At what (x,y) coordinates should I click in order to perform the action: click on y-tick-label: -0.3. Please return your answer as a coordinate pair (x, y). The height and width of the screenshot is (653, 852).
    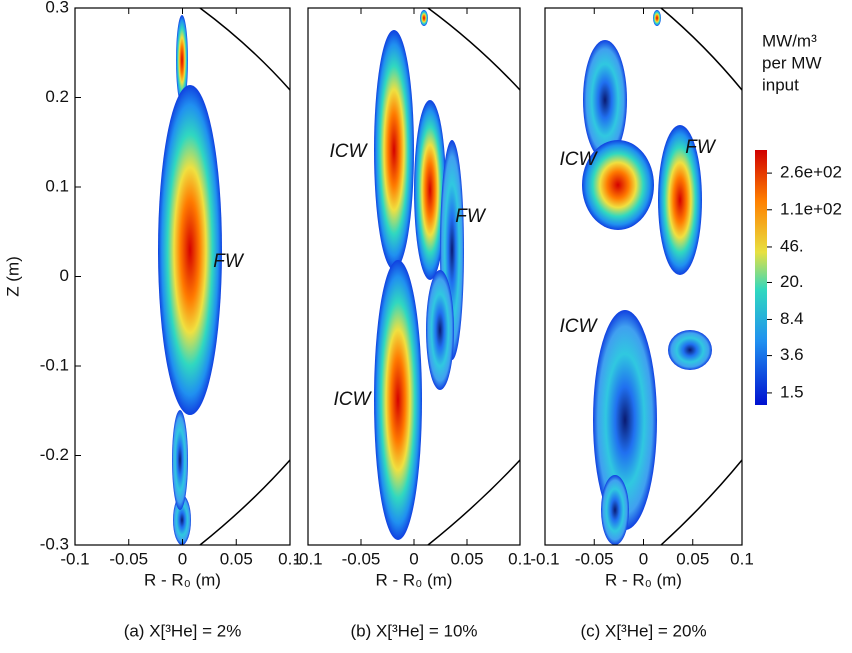
    Looking at the image, I should click on (54, 543).